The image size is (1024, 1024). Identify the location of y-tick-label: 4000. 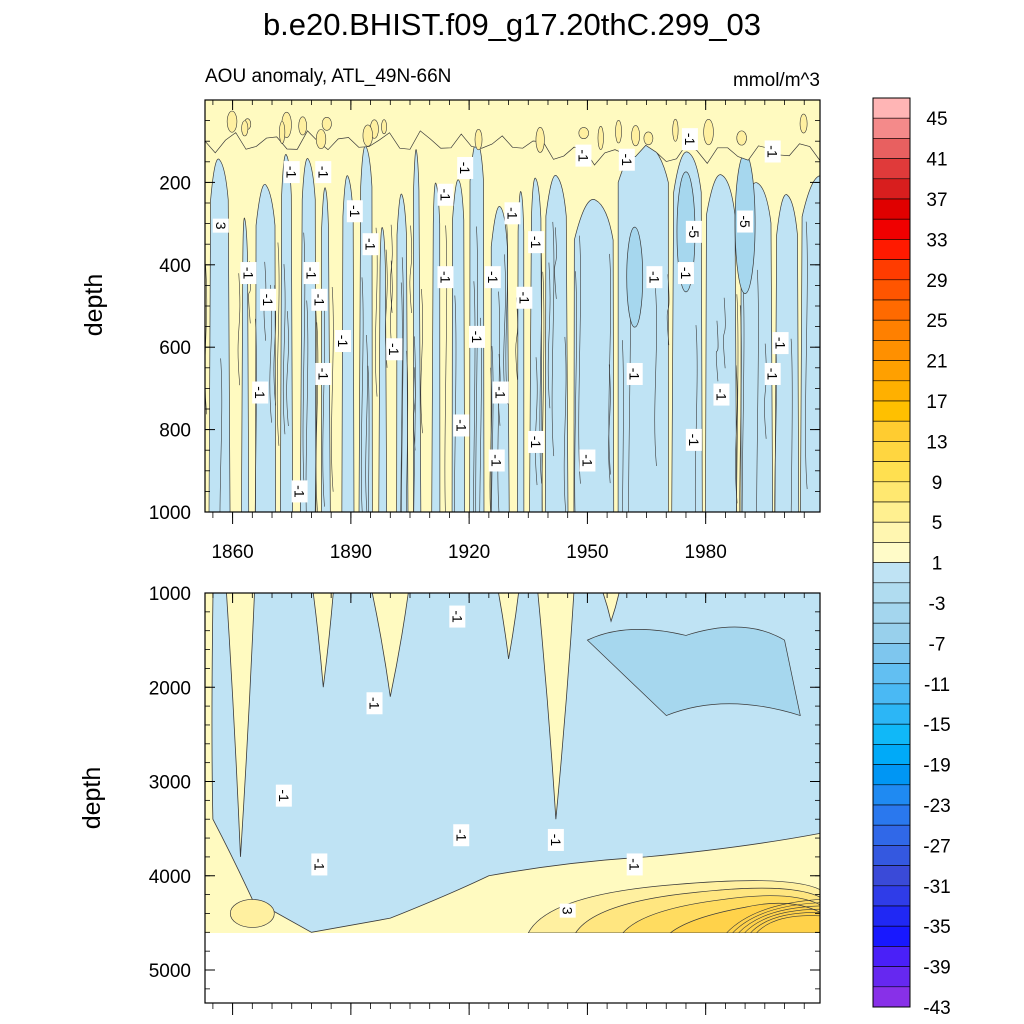
(170, 877).